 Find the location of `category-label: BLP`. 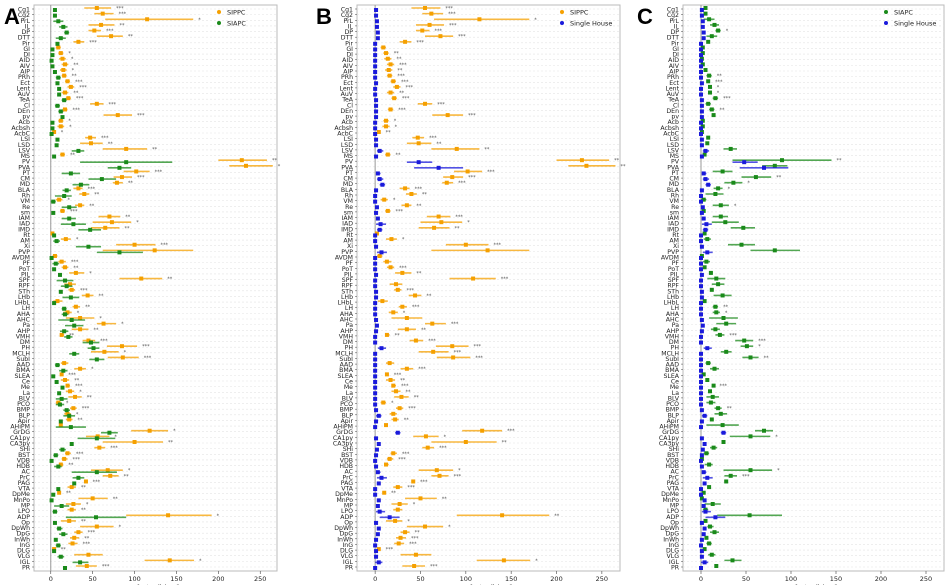

category-label: BLP is located at coordinates (25, 415).